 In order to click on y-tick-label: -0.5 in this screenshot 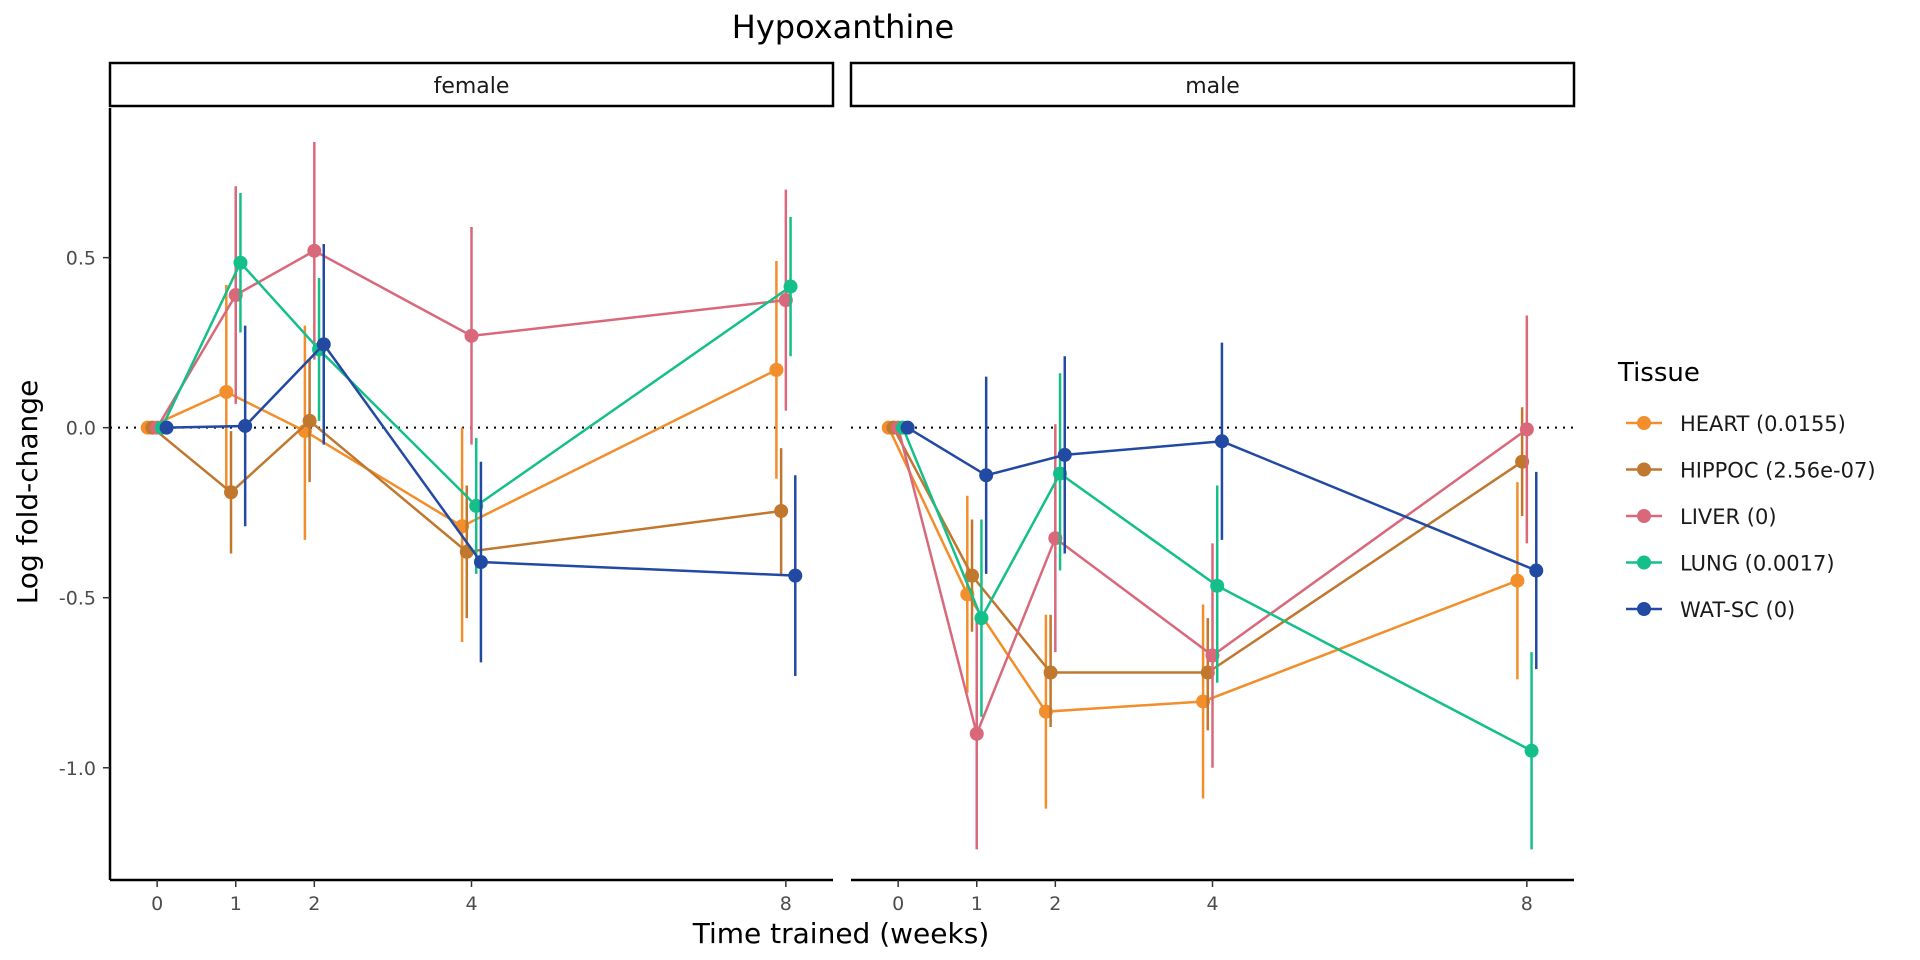, I will do `click(77, 599)`.